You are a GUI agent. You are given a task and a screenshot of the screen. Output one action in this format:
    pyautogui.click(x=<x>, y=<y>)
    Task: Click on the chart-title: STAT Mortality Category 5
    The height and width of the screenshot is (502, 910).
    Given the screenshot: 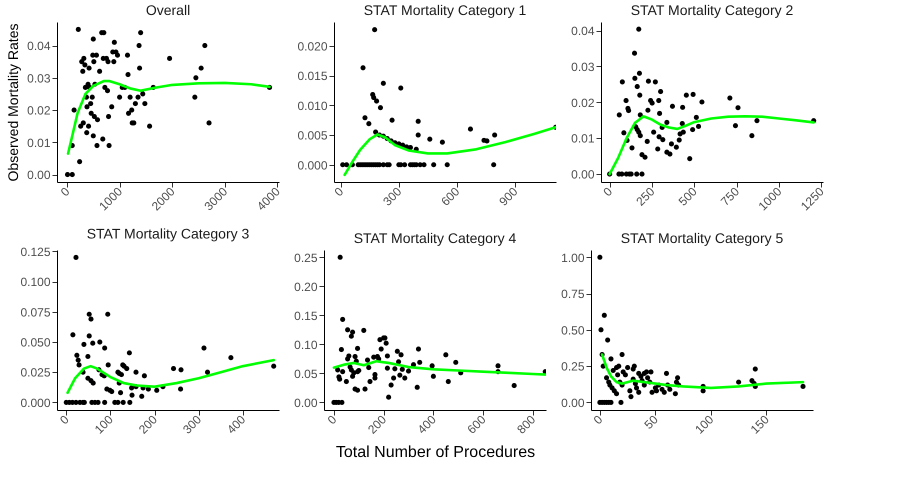 What is the action you would take?
    pyautogui.click(x=702, y=238)
    